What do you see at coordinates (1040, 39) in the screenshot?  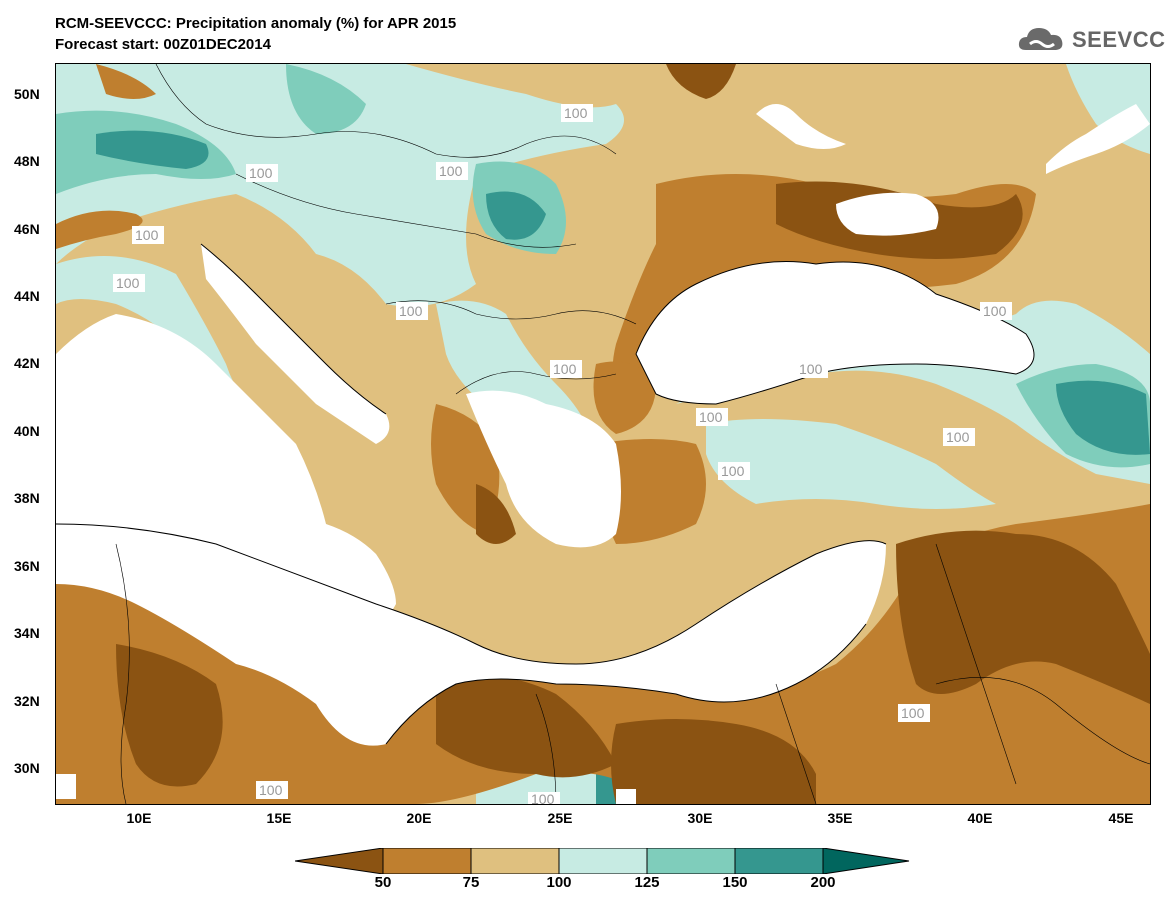 I see `cloud-logo-icon` at bounding box center [1040, 39].